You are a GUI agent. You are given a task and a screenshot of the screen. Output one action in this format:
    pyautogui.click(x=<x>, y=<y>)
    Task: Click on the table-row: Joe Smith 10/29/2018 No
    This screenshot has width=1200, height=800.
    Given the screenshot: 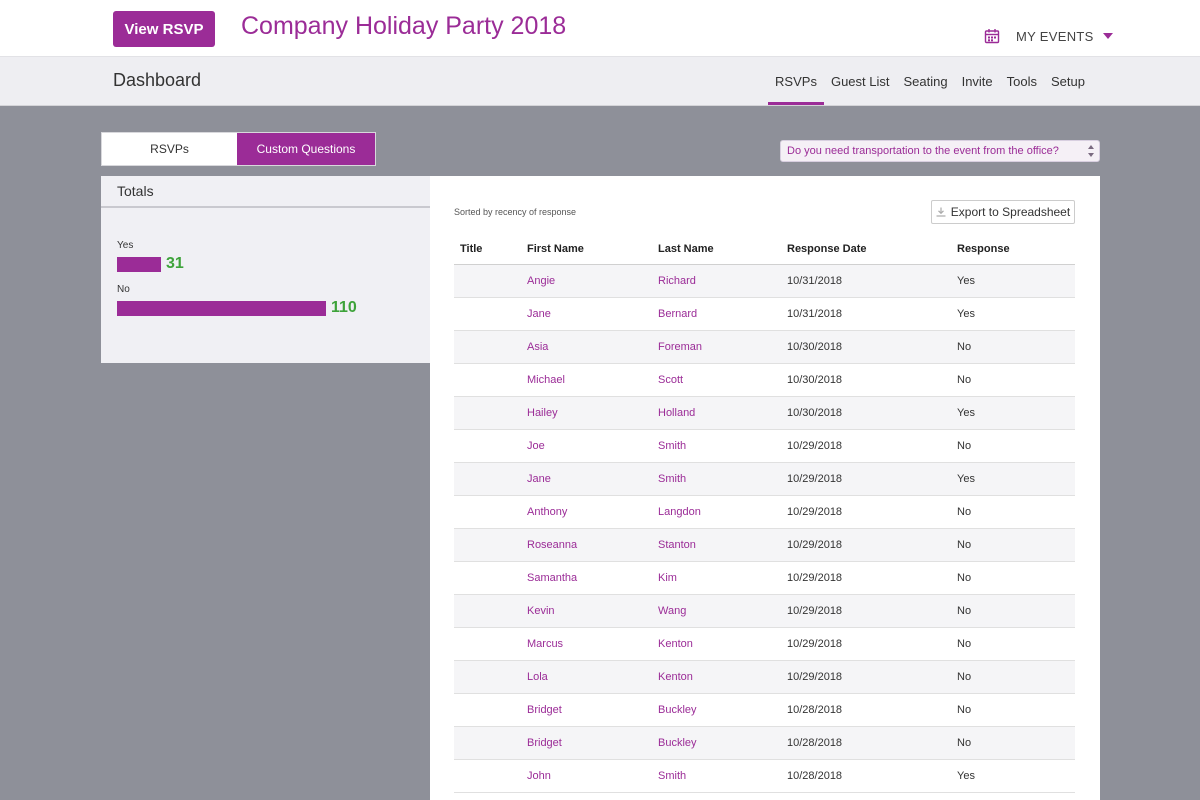 What is the action you would take?
    pyautogui.click(x=764, y=446)
    